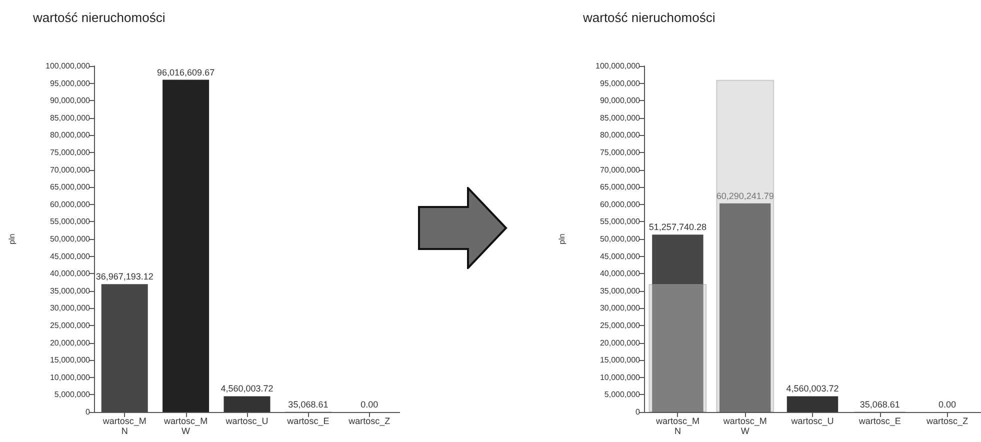 The height and width of the screenshot is (442, 981). Describe the element at coordinates (125, 277) in the screenshot. I see `data-label: 36,967,193.12` at that location.